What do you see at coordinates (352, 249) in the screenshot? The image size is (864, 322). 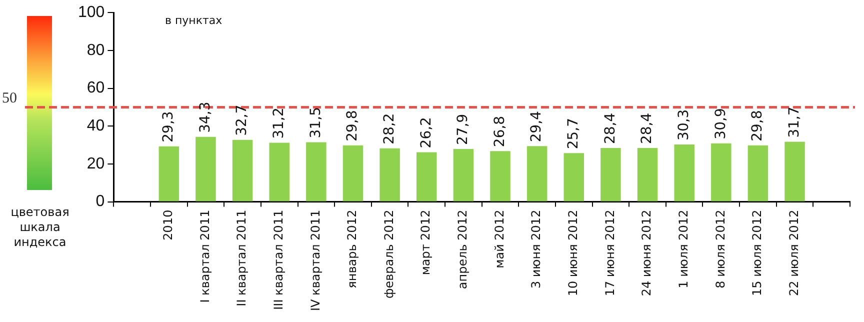 I see `x-tick-label: январь 2012` at bounding box center [352, 249].